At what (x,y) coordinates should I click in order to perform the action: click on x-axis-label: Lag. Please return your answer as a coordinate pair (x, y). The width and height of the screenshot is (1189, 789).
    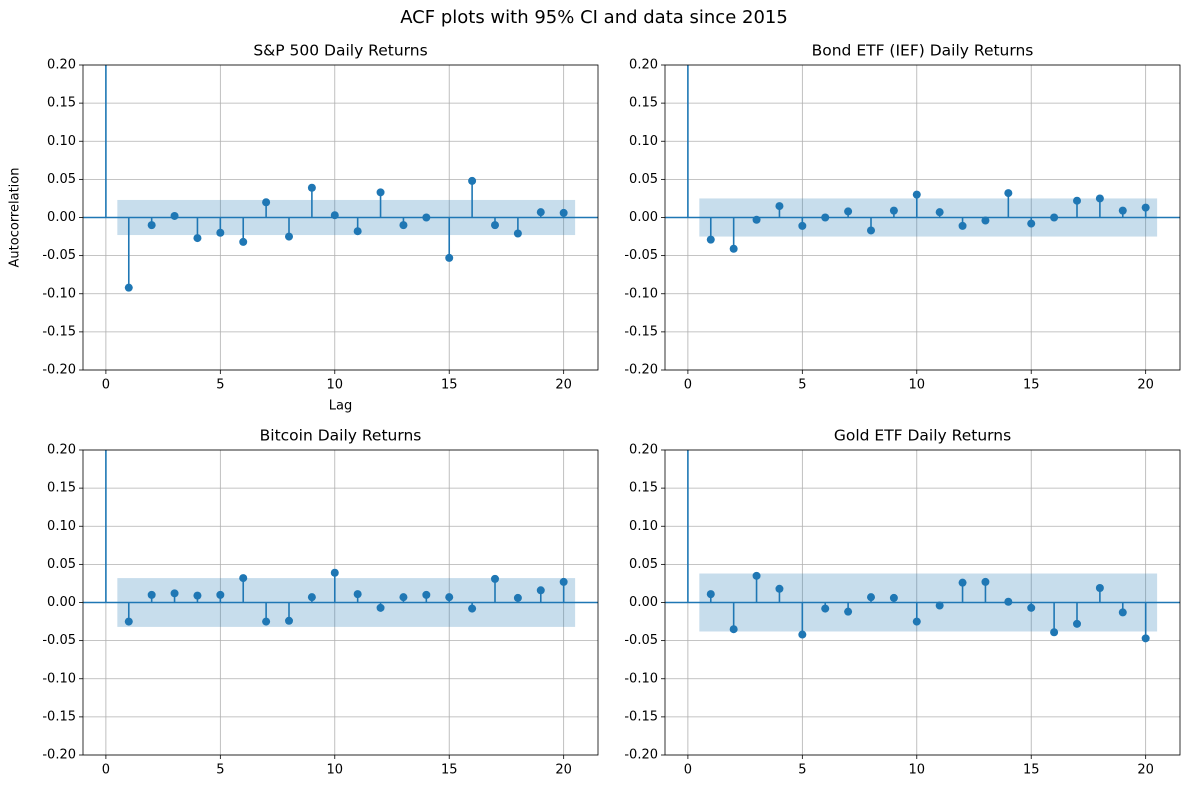
    Looking at the image, I should click on (340, 406).